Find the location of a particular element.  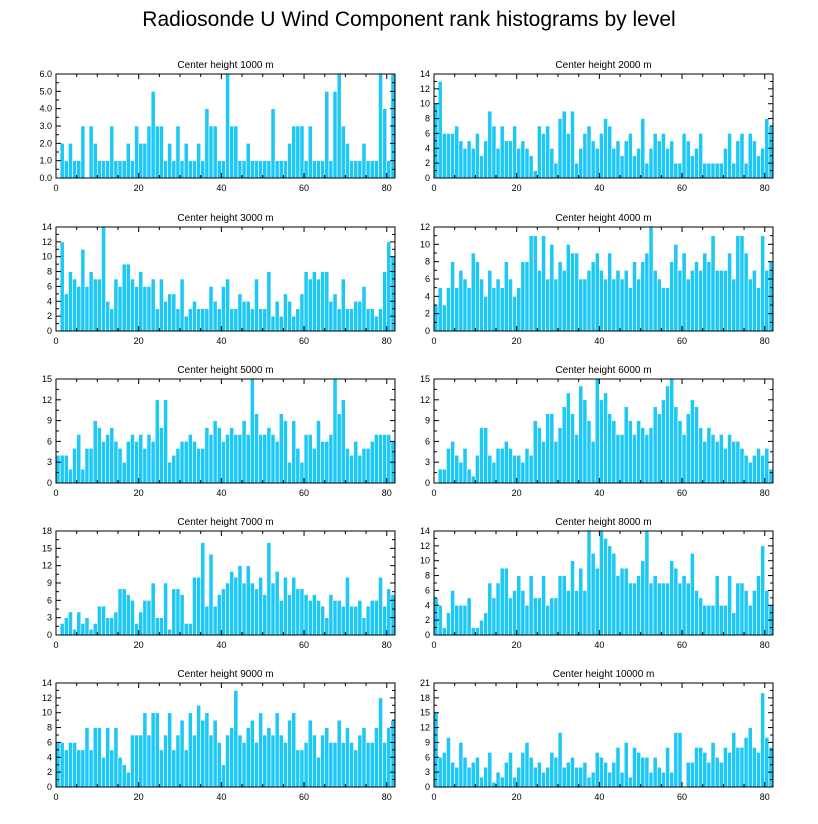

y-tick-label: 0 is located at coordinates (49, 331).